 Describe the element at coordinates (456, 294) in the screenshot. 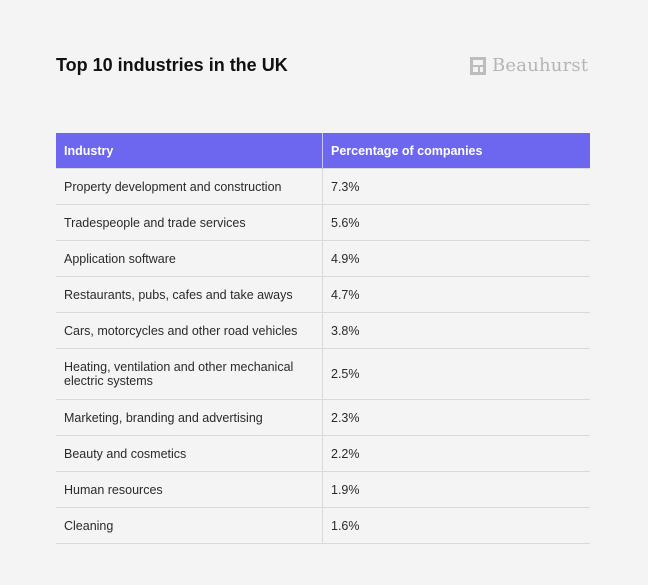

I see `percent-cell: 4.7%` at that location.